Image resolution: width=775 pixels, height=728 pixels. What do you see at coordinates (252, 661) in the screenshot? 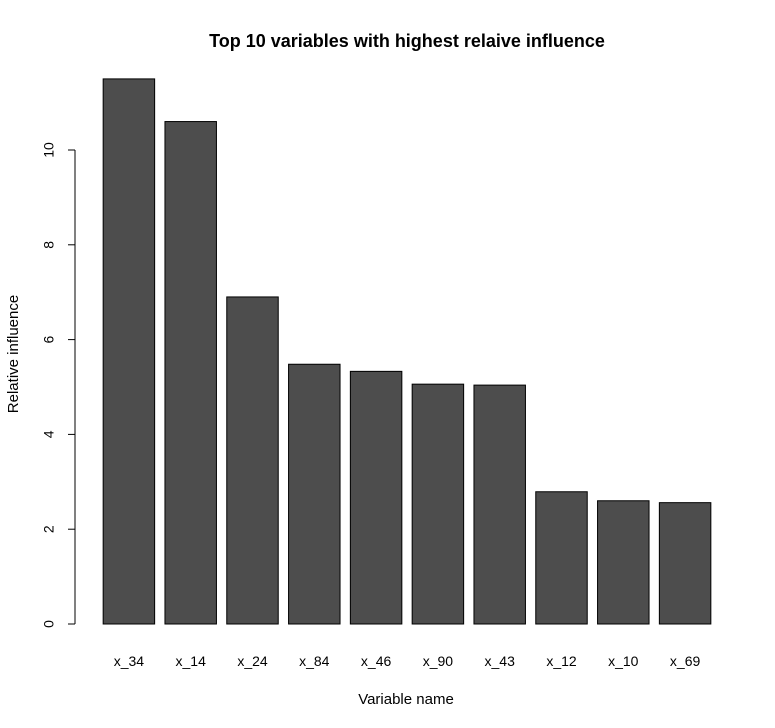
I see `x-tick-label: x_24` at bounding box center [252, 661].